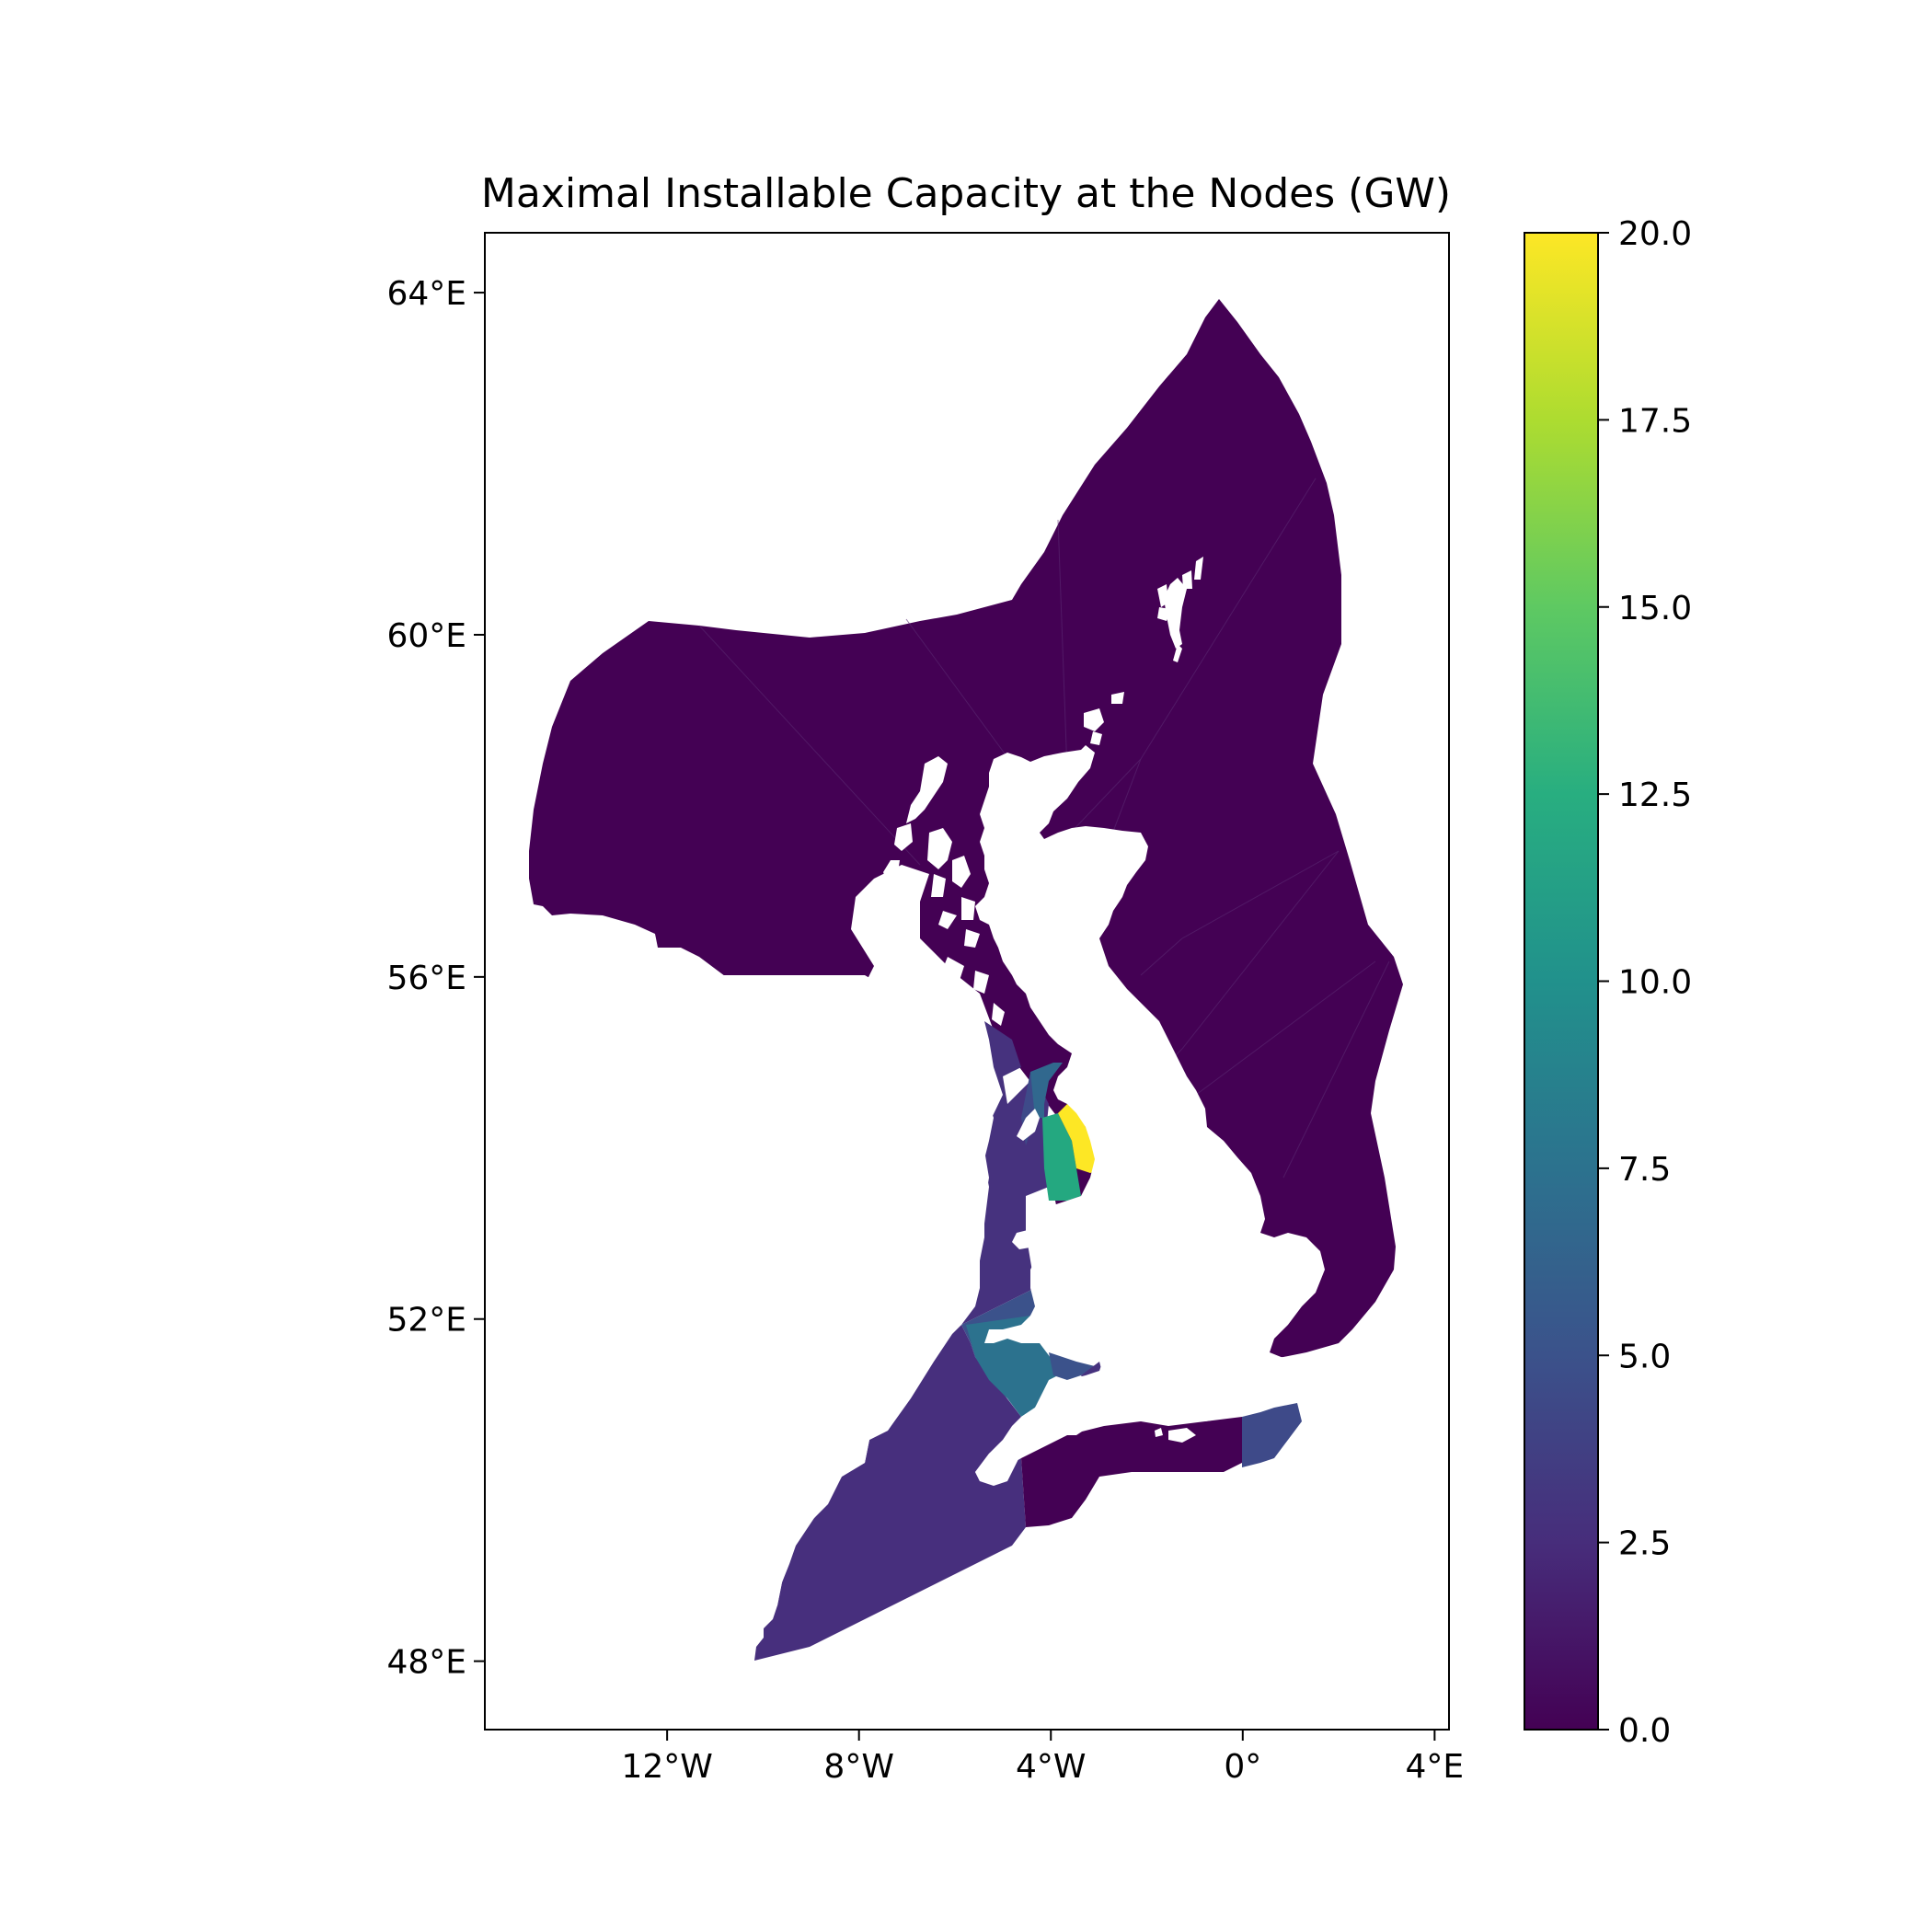  Describe the element at coordinates (1644, 1544) in the screenshot. I see `colorbar-tick-label: 2.5` at that location.